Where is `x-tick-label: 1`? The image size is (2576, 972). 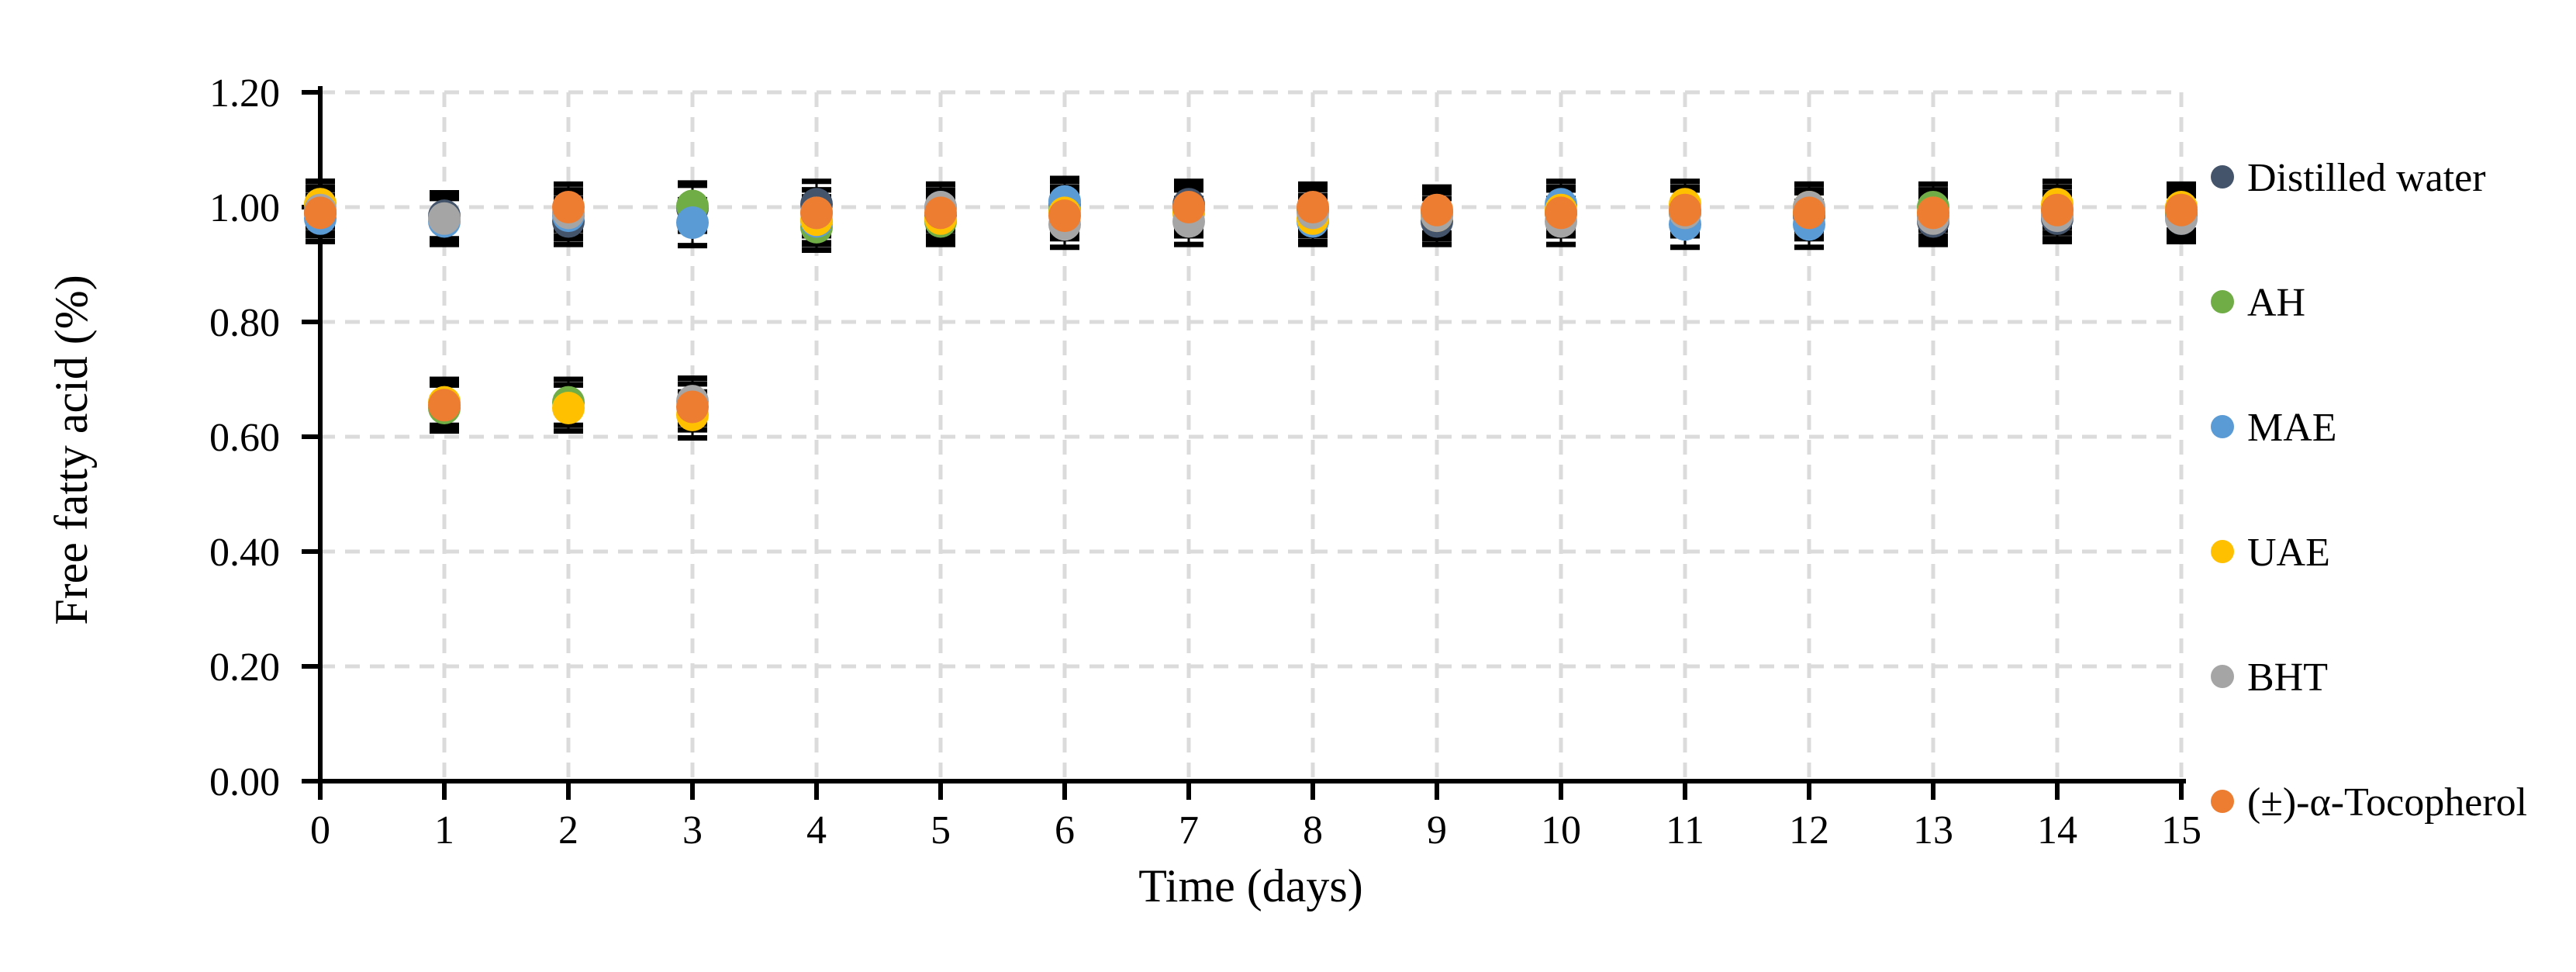
x-tick-label: 1 is located at coordinates (444, 831).